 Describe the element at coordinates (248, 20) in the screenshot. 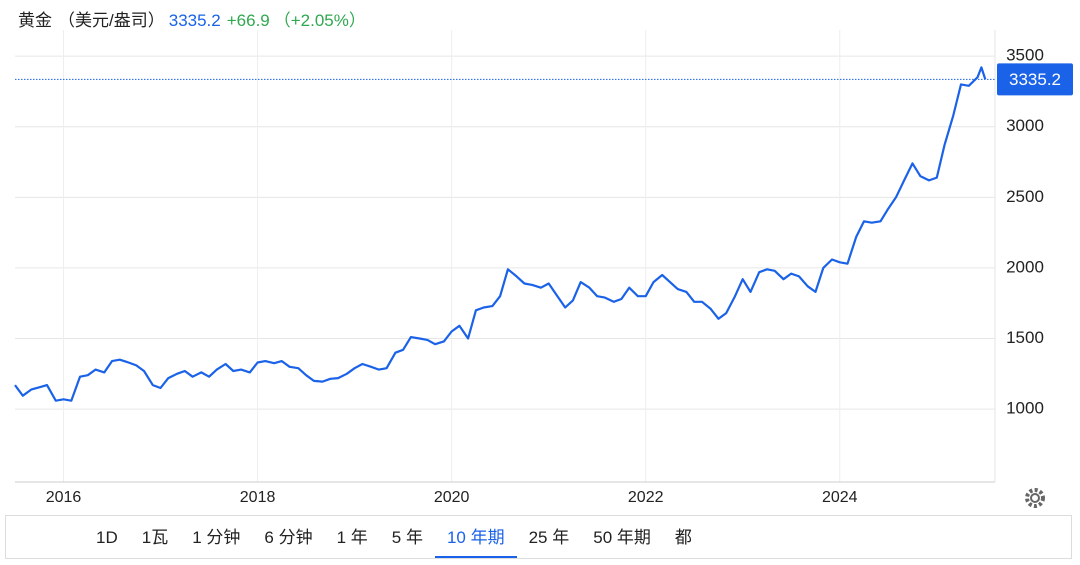

I see `change: +66.9` at that location.